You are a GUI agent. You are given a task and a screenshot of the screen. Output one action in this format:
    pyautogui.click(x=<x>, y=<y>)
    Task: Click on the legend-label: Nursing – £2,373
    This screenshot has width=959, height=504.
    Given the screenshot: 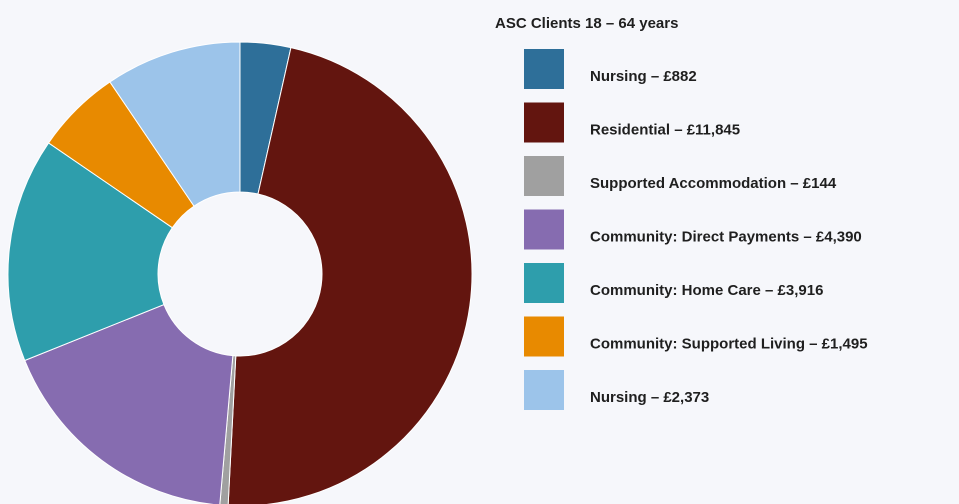 What is the action you would take?
    pyautogui.click(x=649, y=397)
    